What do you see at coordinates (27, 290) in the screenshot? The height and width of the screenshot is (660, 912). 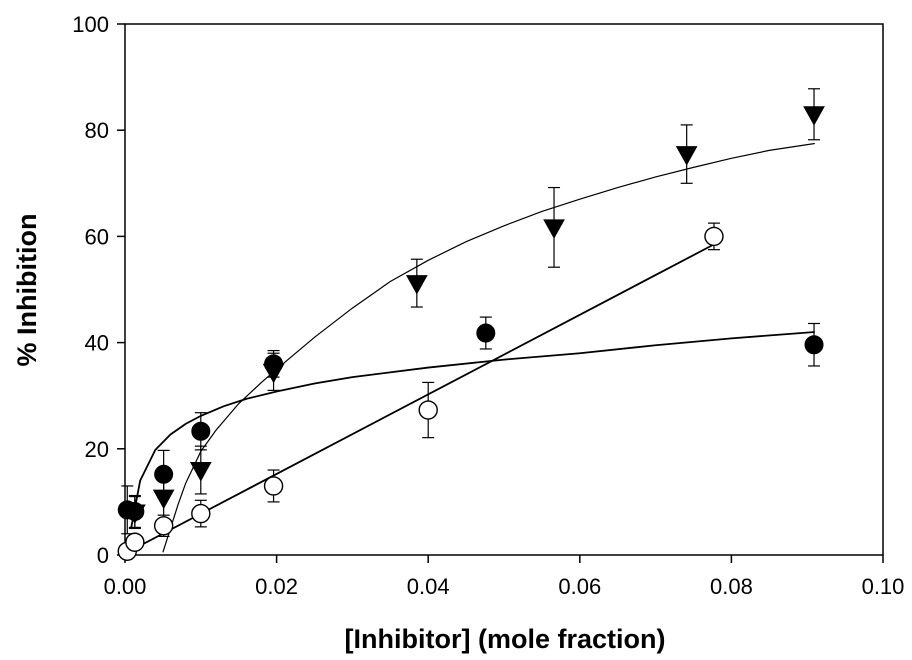 I see `y-axis-title: % Inhibition` at bounding box center [27, 290].